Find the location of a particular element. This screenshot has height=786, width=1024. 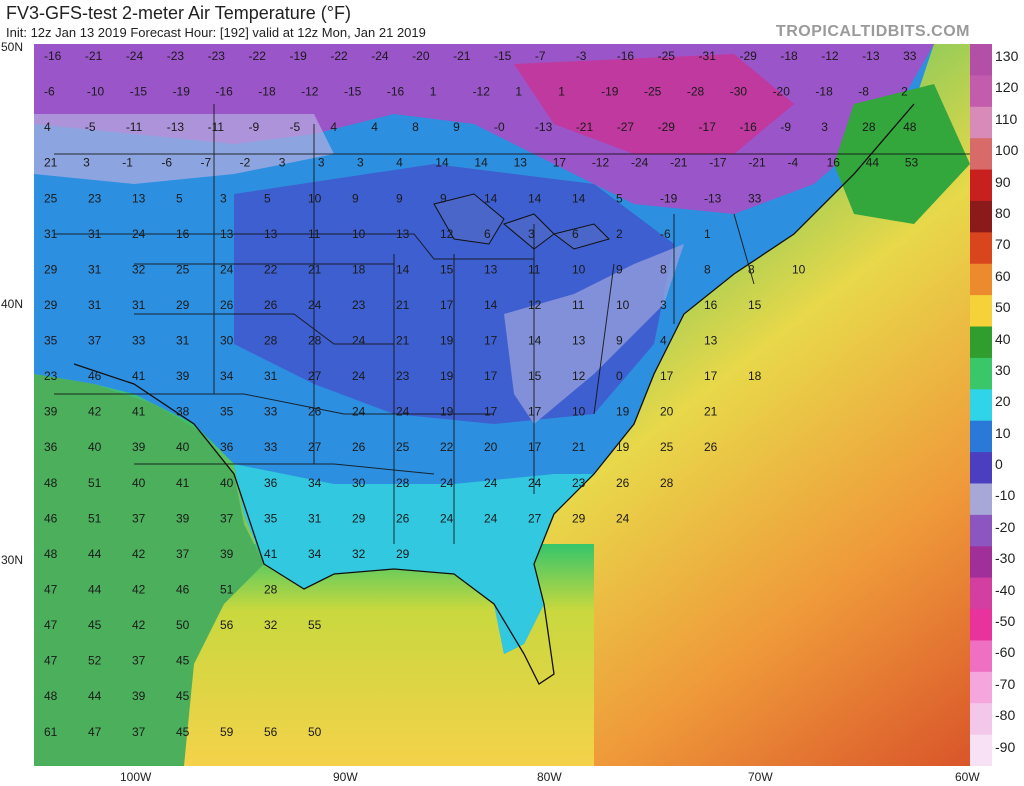

temperature-value: -8 is located at coordinates (863, 92).